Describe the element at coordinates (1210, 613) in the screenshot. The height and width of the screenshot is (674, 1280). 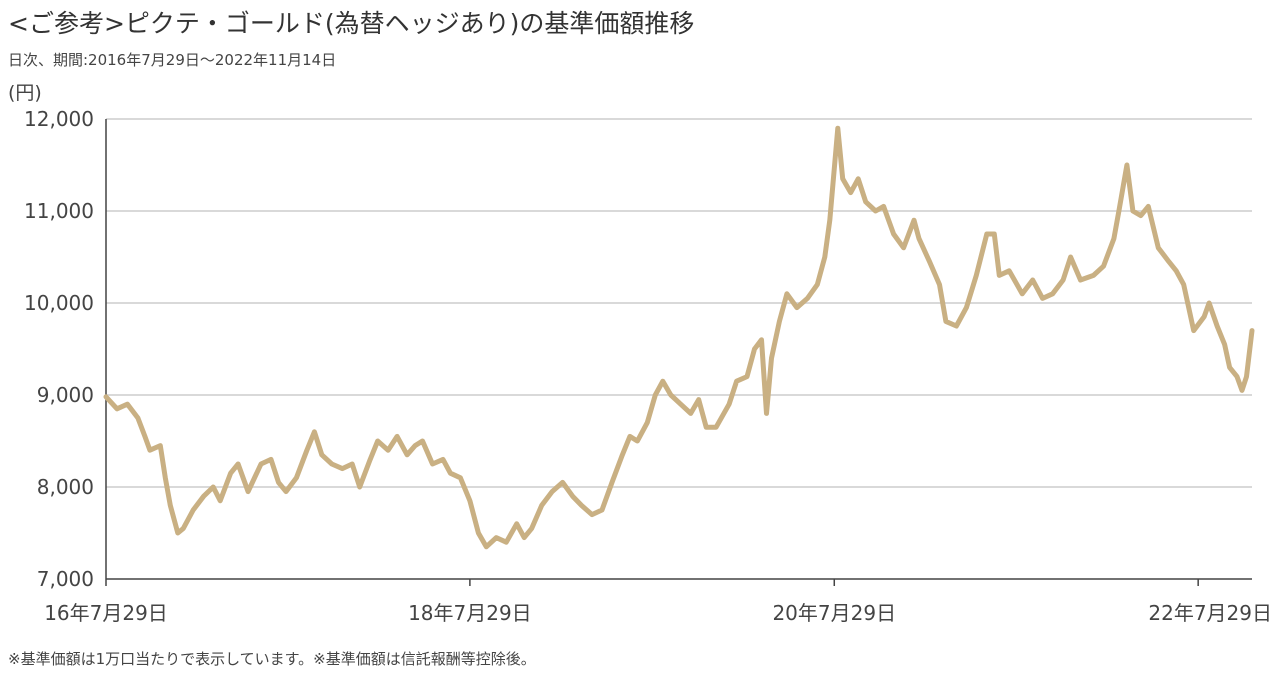
I see `x-tick-label: 22年7月29日` at that location.